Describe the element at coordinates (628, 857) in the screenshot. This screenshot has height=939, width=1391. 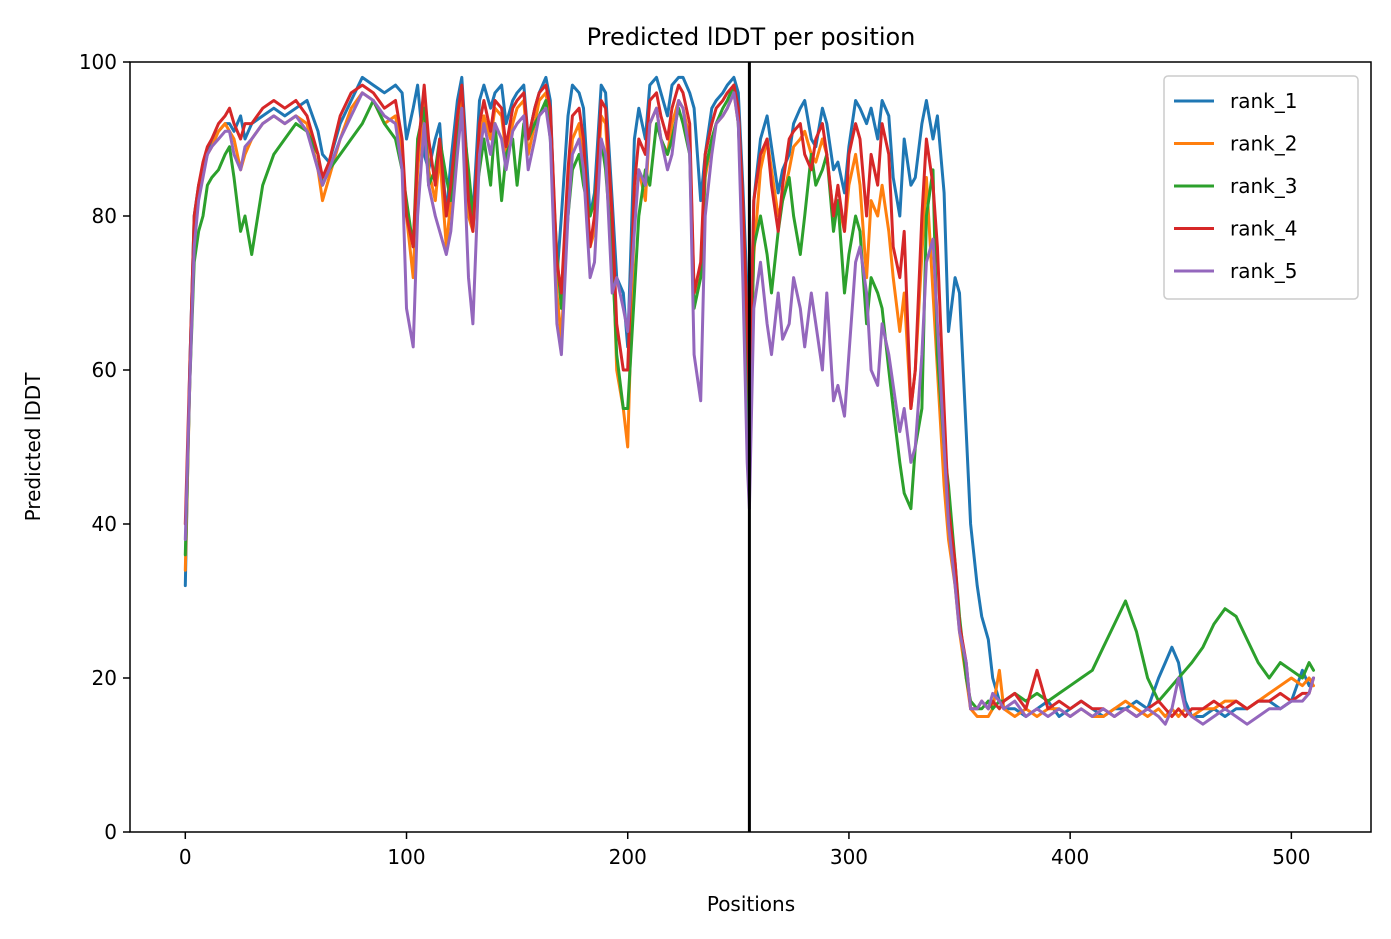
I see `x-tick-label: 200` at that location.